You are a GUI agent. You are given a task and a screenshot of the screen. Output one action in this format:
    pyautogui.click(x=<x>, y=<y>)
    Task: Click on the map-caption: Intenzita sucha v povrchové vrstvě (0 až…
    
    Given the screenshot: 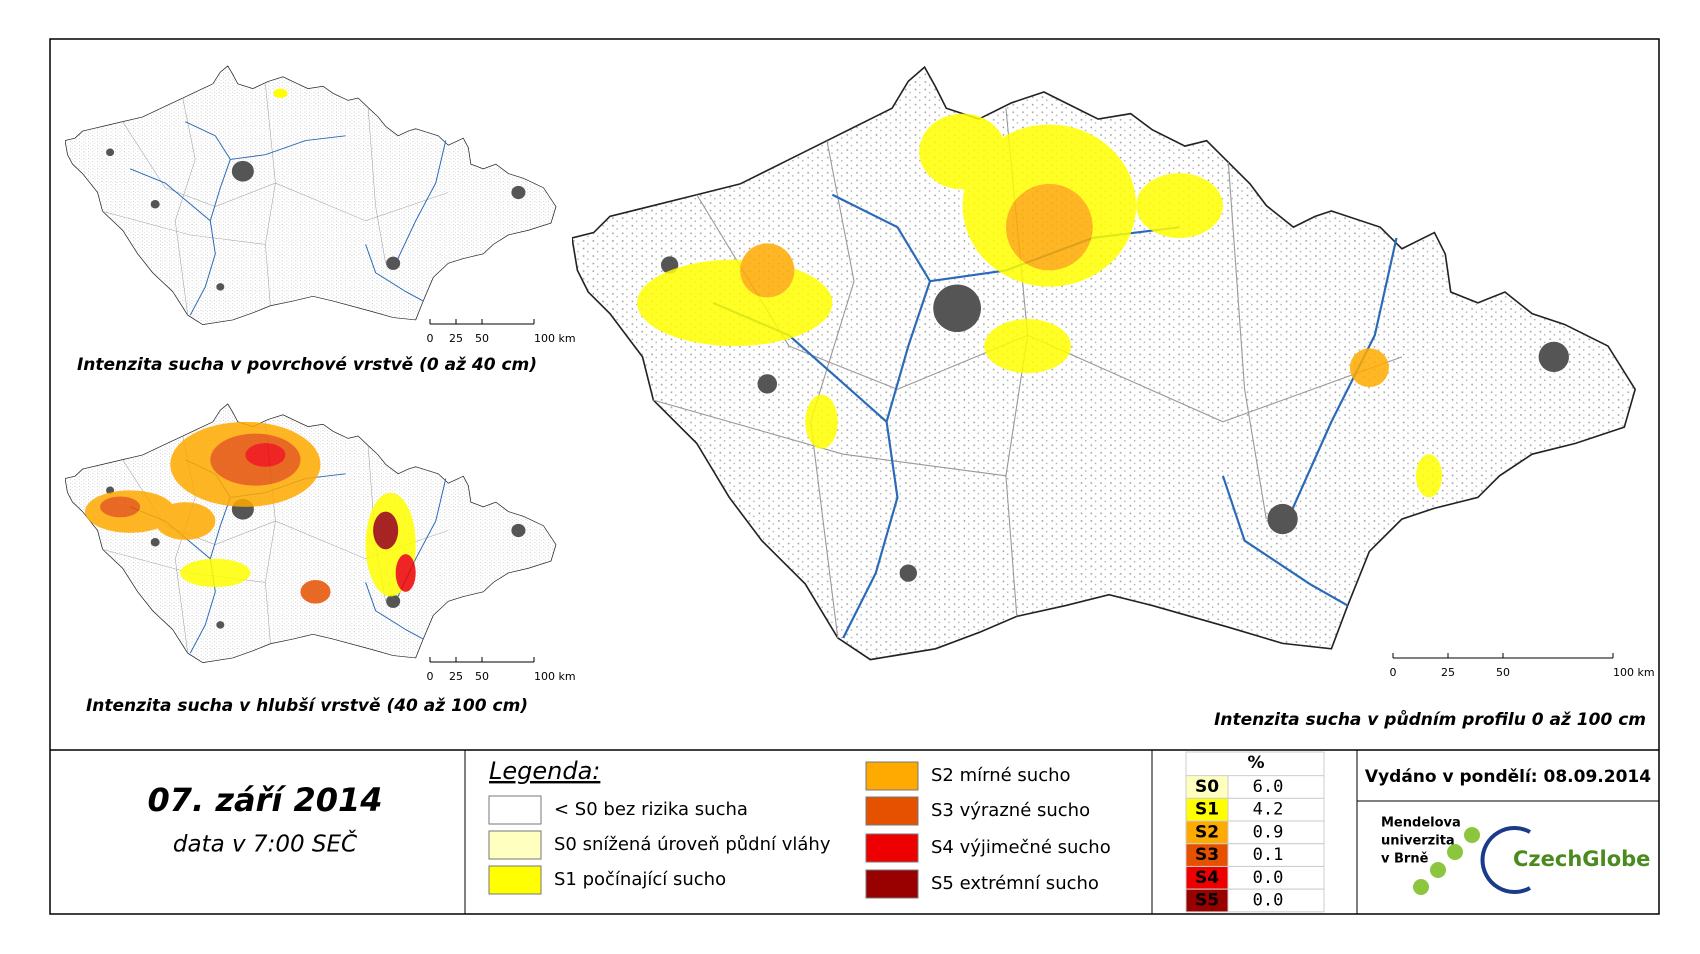 What is the action you would take?
    pyautogui.click(x=307, y=365)
    